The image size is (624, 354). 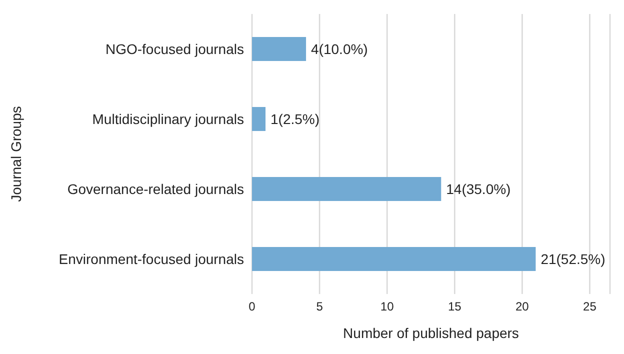 What do you see at coordinates (320, 307) in the screenshot?
I see `x-tick-label: 5` at bounding box center [320, 307].